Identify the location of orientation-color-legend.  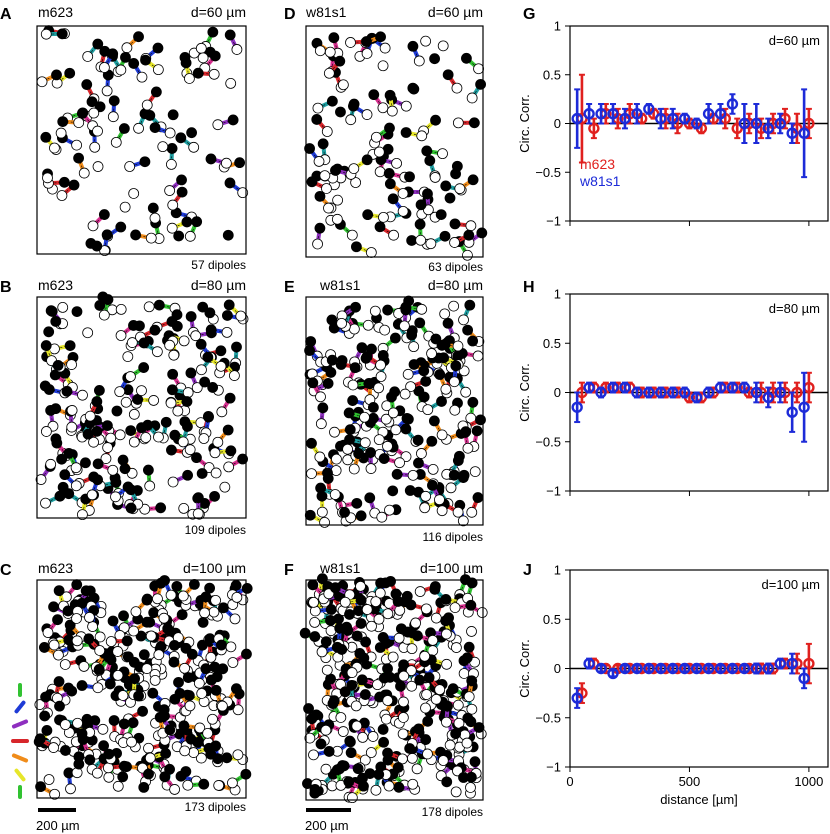
(20, 741).